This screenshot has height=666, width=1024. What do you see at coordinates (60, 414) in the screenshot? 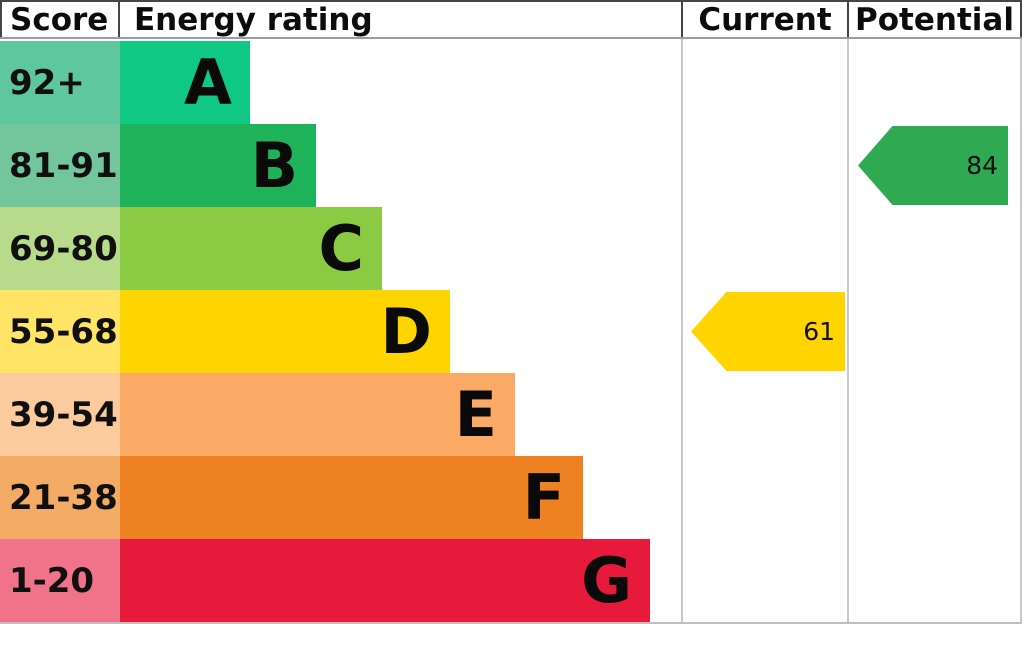
I see `band-score-label: 39-54` at bounding box center [60, 414].